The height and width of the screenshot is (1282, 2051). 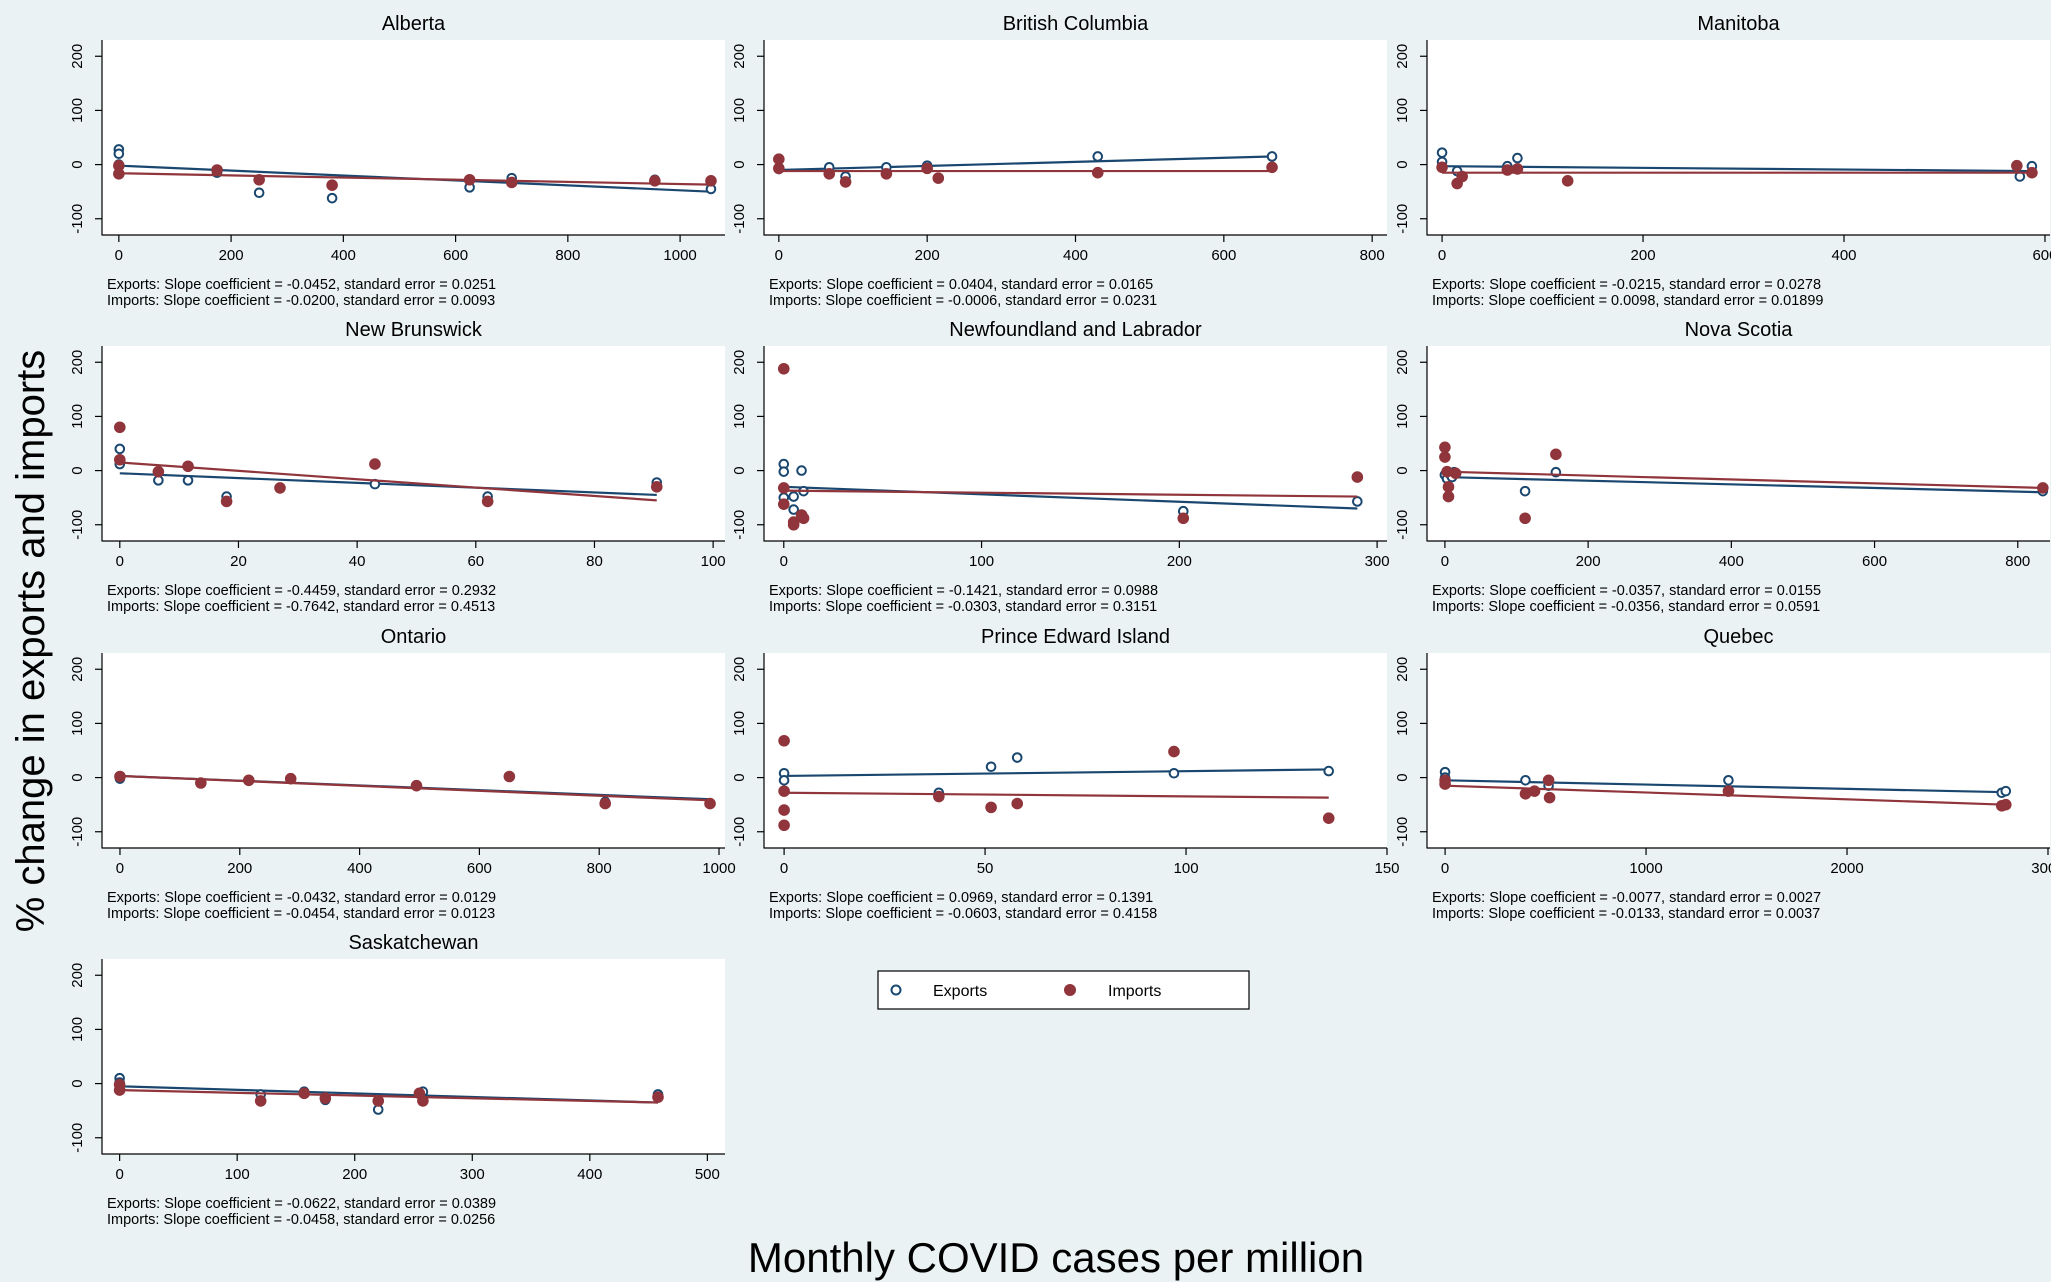 What do you see at coordinates (679, 255) in the screenshot?
I see `x-tick-label: 1000` at bounding box center [679, 255].